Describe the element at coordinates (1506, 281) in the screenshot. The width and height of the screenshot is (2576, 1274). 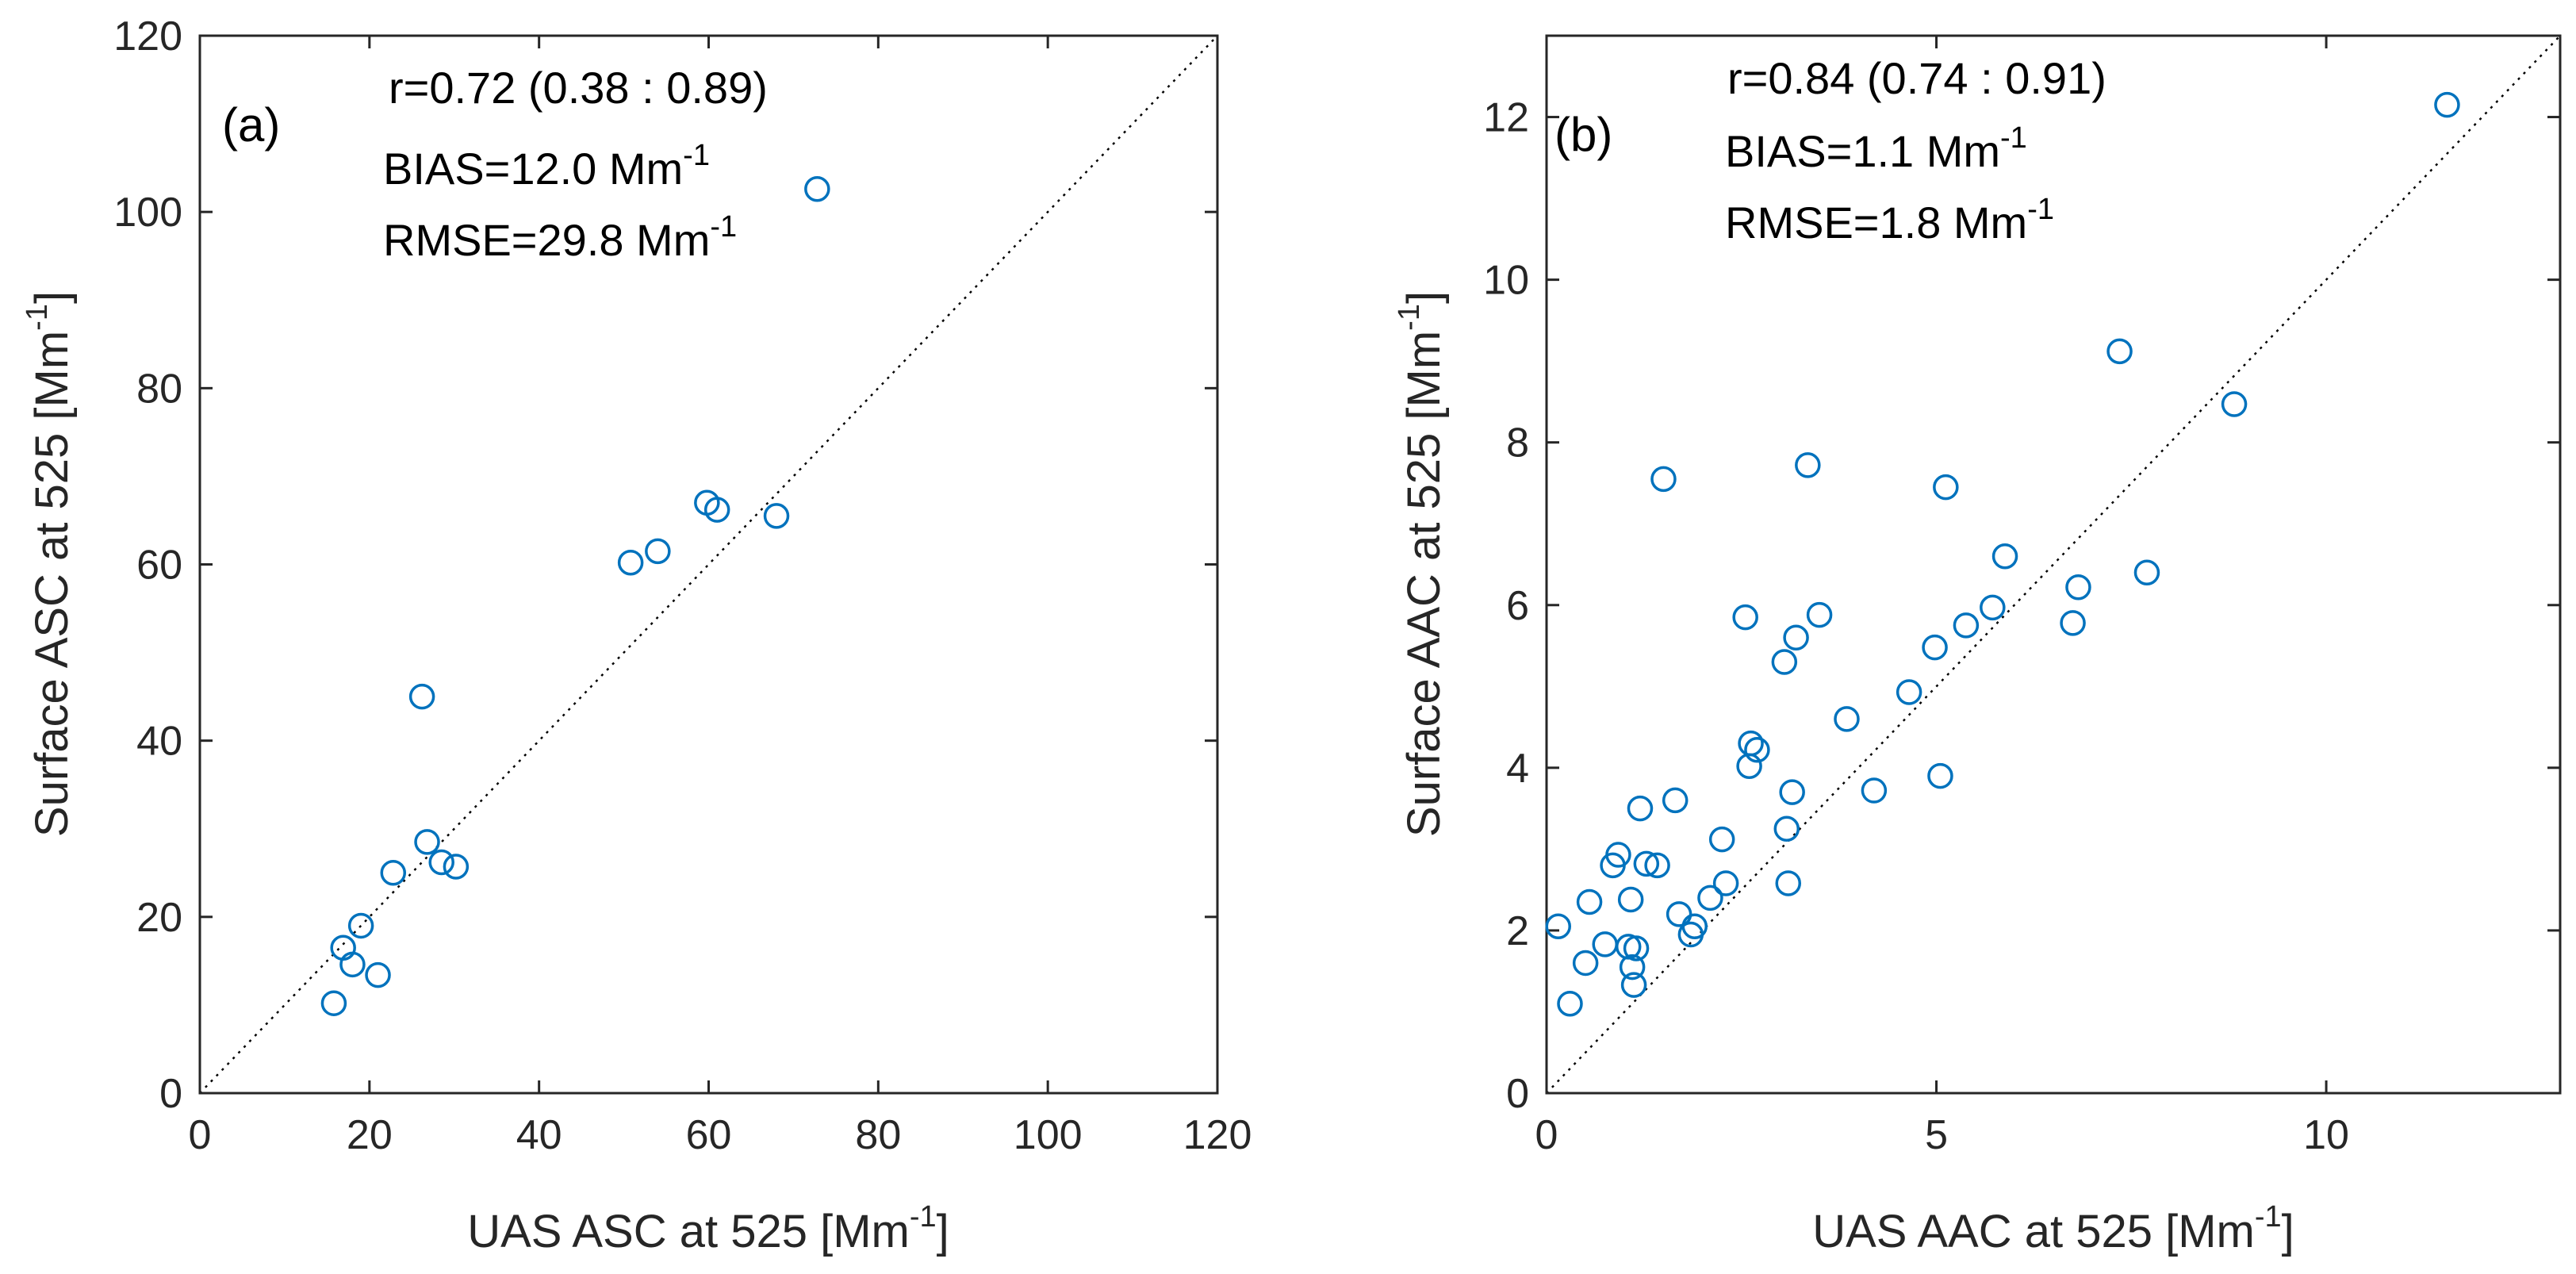
I see `panel-b-y-tick-label: 10` at that location.